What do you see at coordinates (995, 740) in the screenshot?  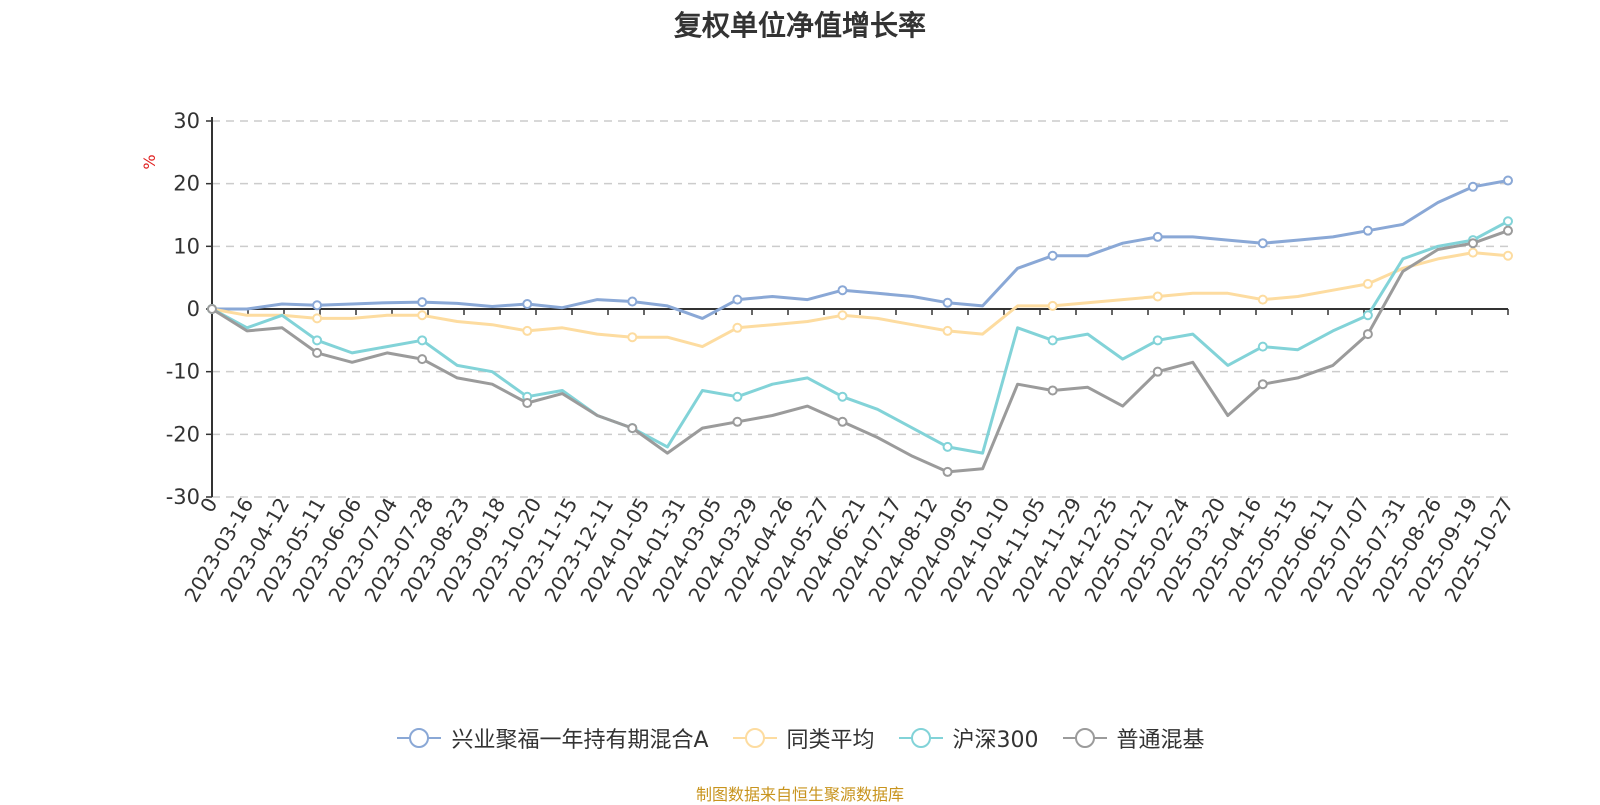 I see `legend-label: 沪深300` at bounding box center [995, 740].